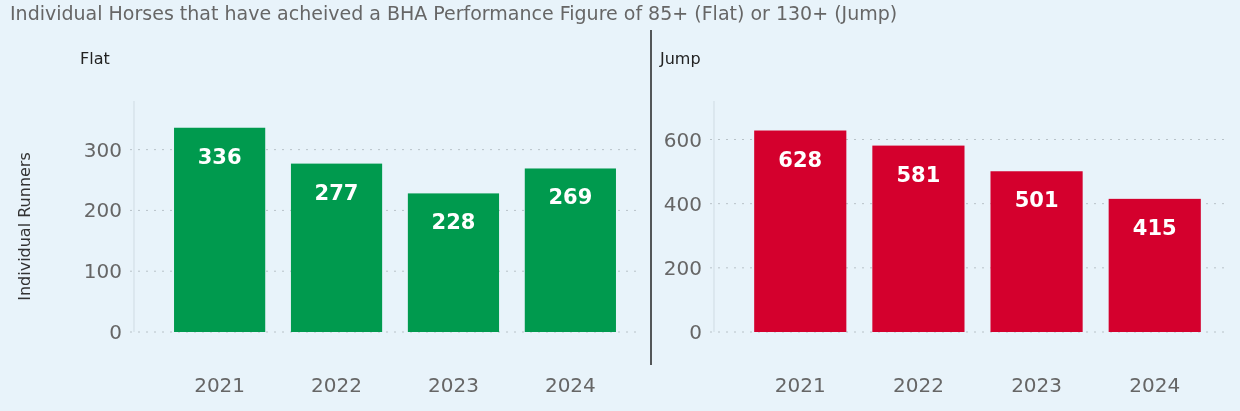 The image size is (1240, 411). What do you see at coordinates (454, 13) in the screenshot?
I see `chart-title: Individual Horses that have acheived a BHA Performance Figure of 85+ (Flat) or 130+ (Jump)` at bounding box center [454, 13].